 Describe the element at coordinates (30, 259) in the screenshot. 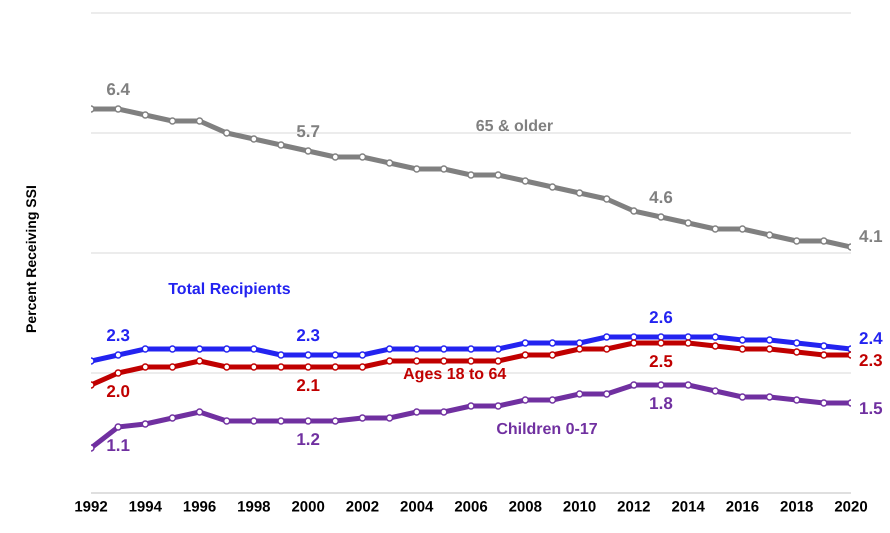

I see `y-axis-title: Percent Receiving SSI` at that location.